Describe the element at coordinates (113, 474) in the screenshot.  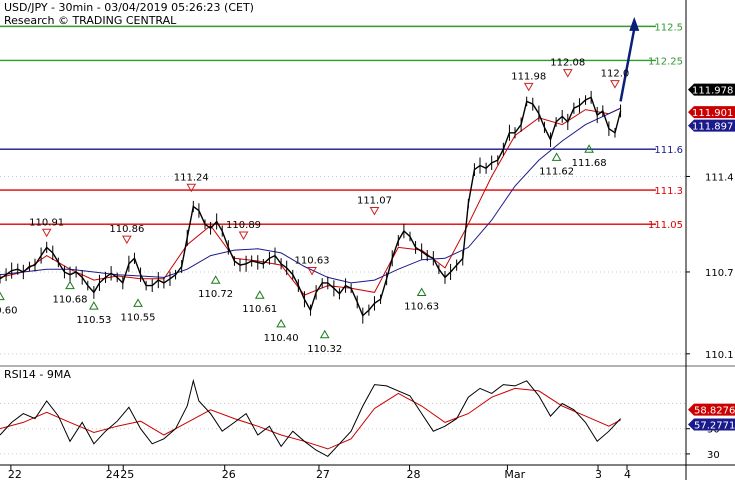
I see `x-tick-label: 24` at that location.